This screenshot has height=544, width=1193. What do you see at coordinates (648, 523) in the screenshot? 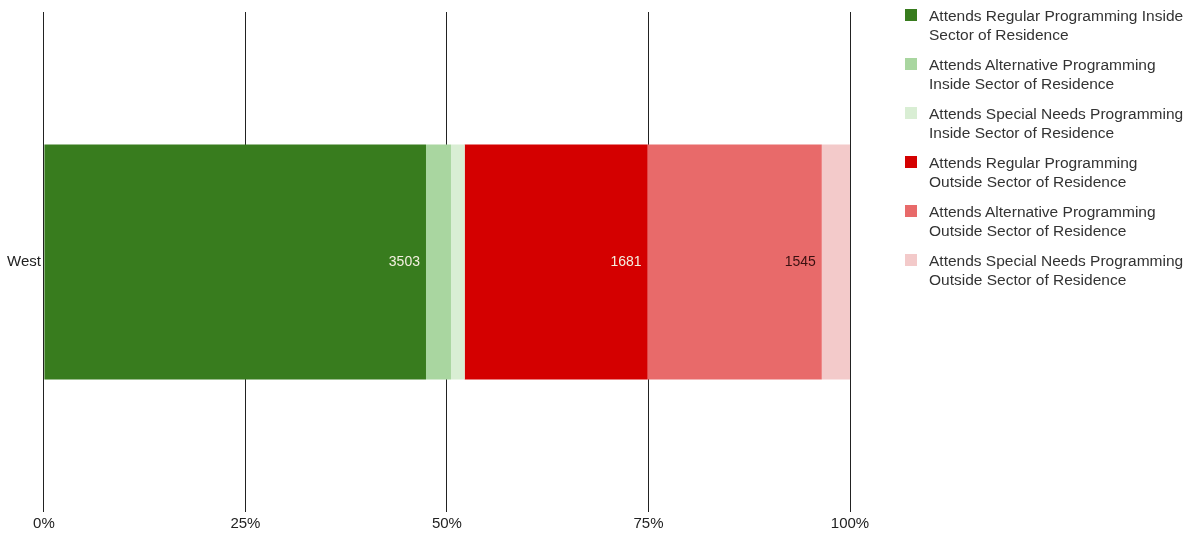
I see `x-tick-label: 75%` at bounding box center [648, 523].